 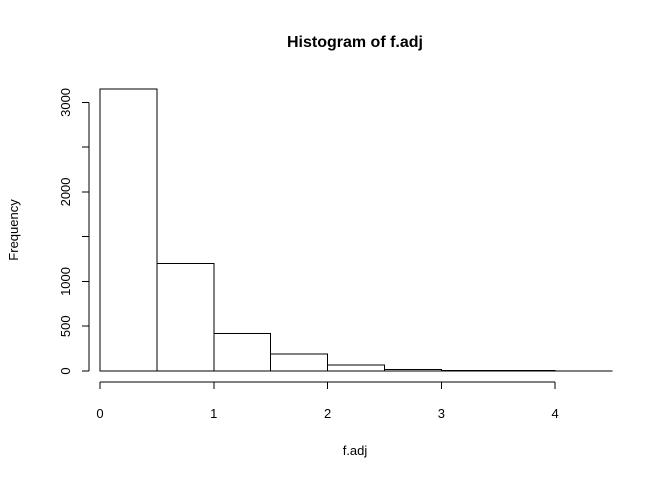 I want to click on x-tick-label: 4, so click(x=554, y=413).